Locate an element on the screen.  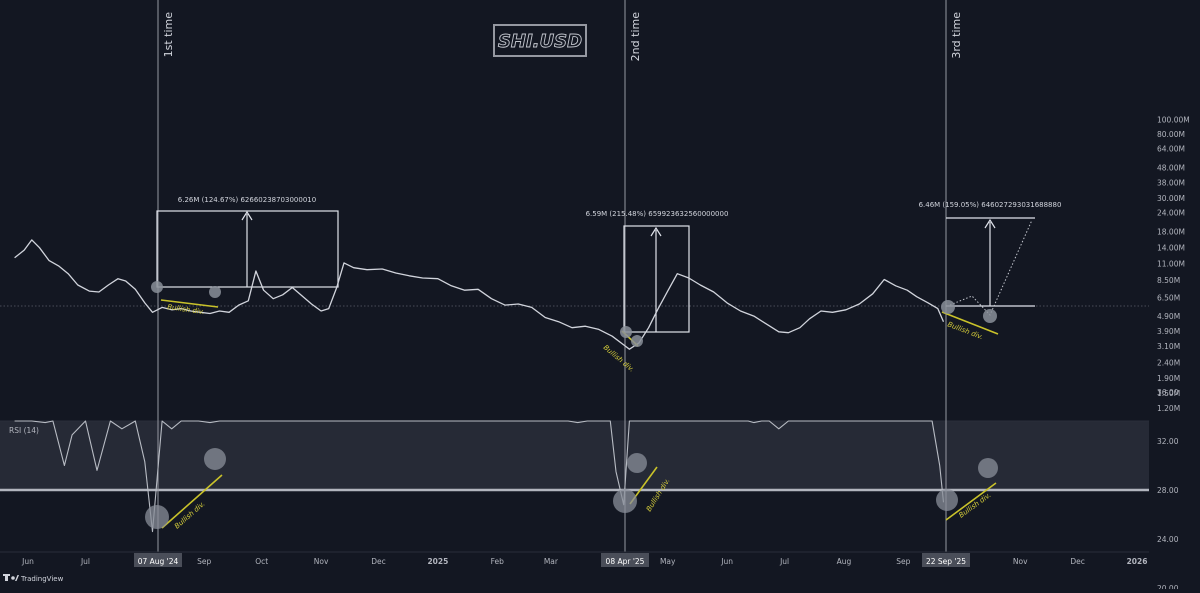
price-series-line is located at coordinates (479, 294).